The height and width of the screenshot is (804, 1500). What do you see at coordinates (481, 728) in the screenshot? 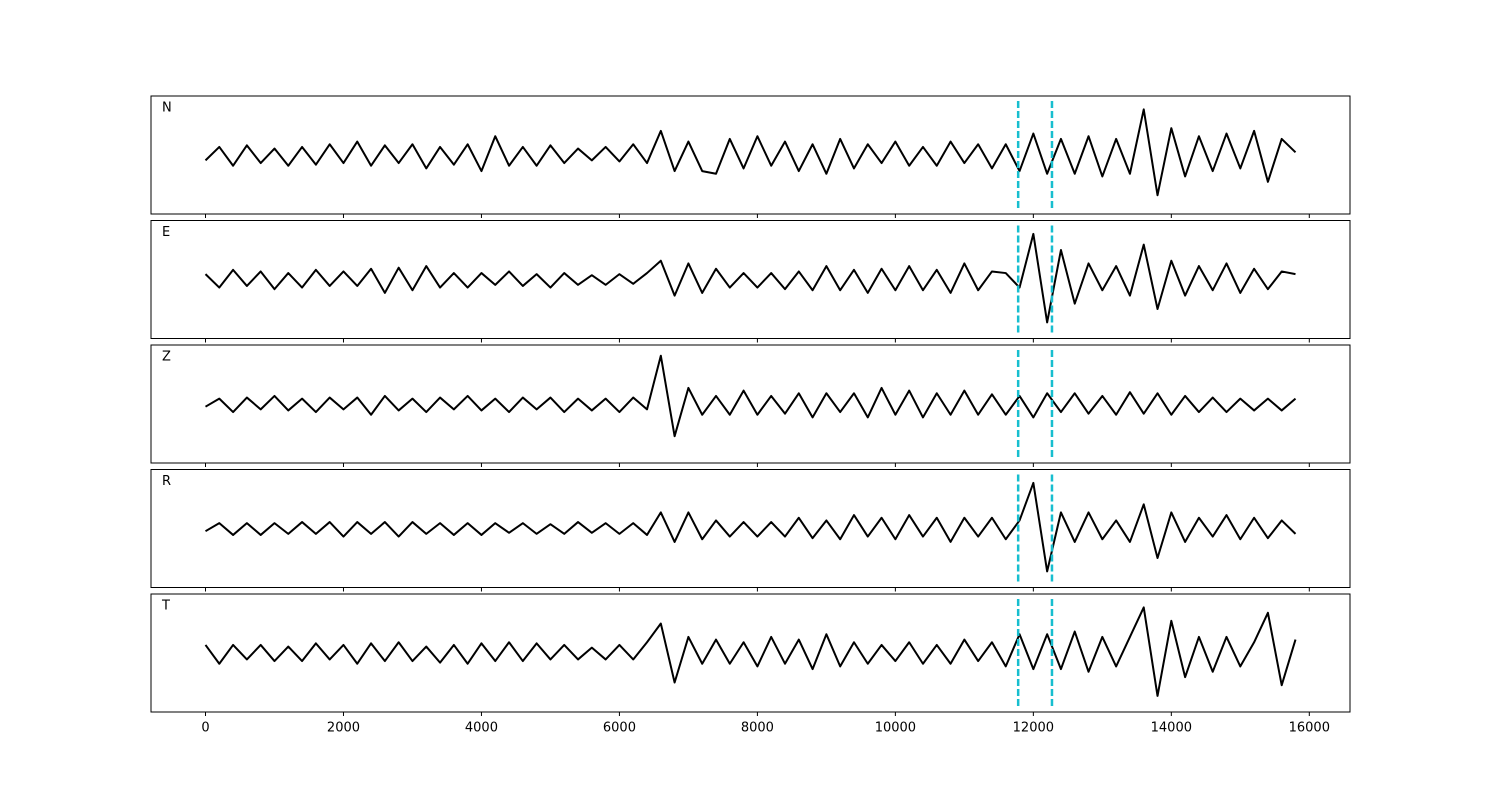
I see `x-tick-label: 4000` at bounding box center [481, 728].